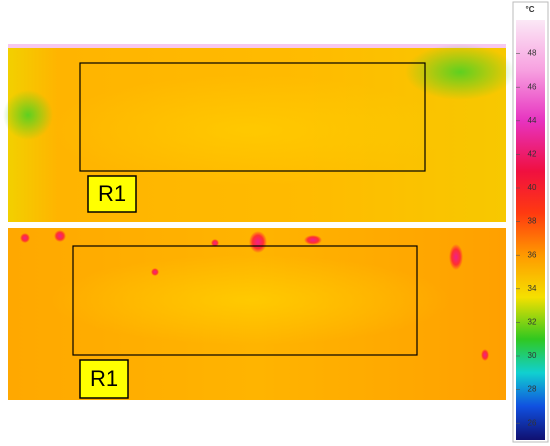 Image resolution: width=550 pixels, height=446 pixels. I want to click on colorbar: °C 26 28 30 32 34 36 38 40 42 44 46 48, so click(530, 222).